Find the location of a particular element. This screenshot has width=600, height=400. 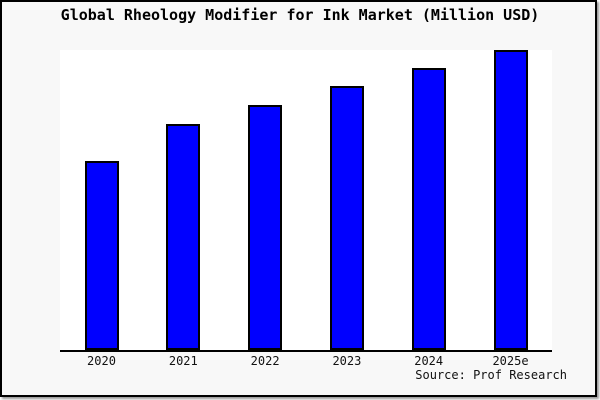

source-credit: Source: Prof Research is located at coordinates (491, 375).